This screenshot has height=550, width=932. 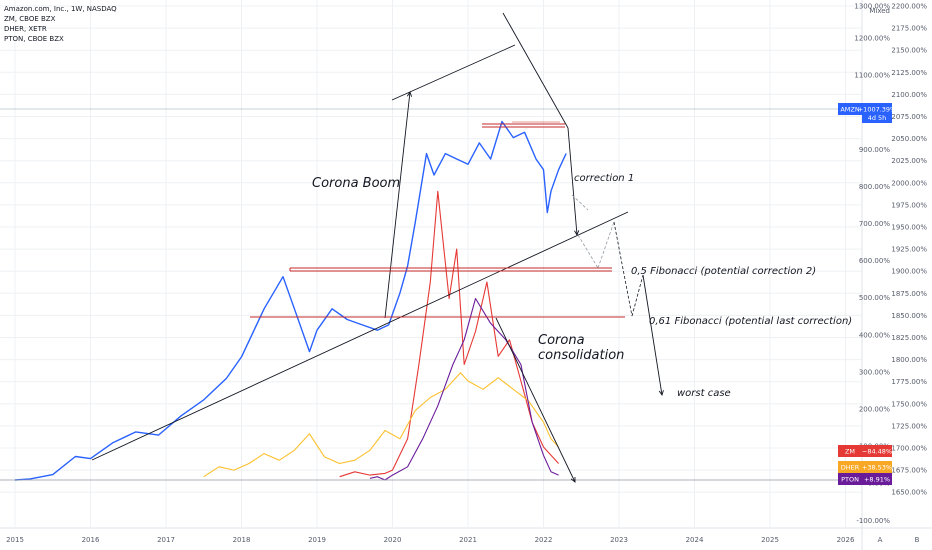 I want to click on dher-value: +38.53%, so click(x=877, y=468).